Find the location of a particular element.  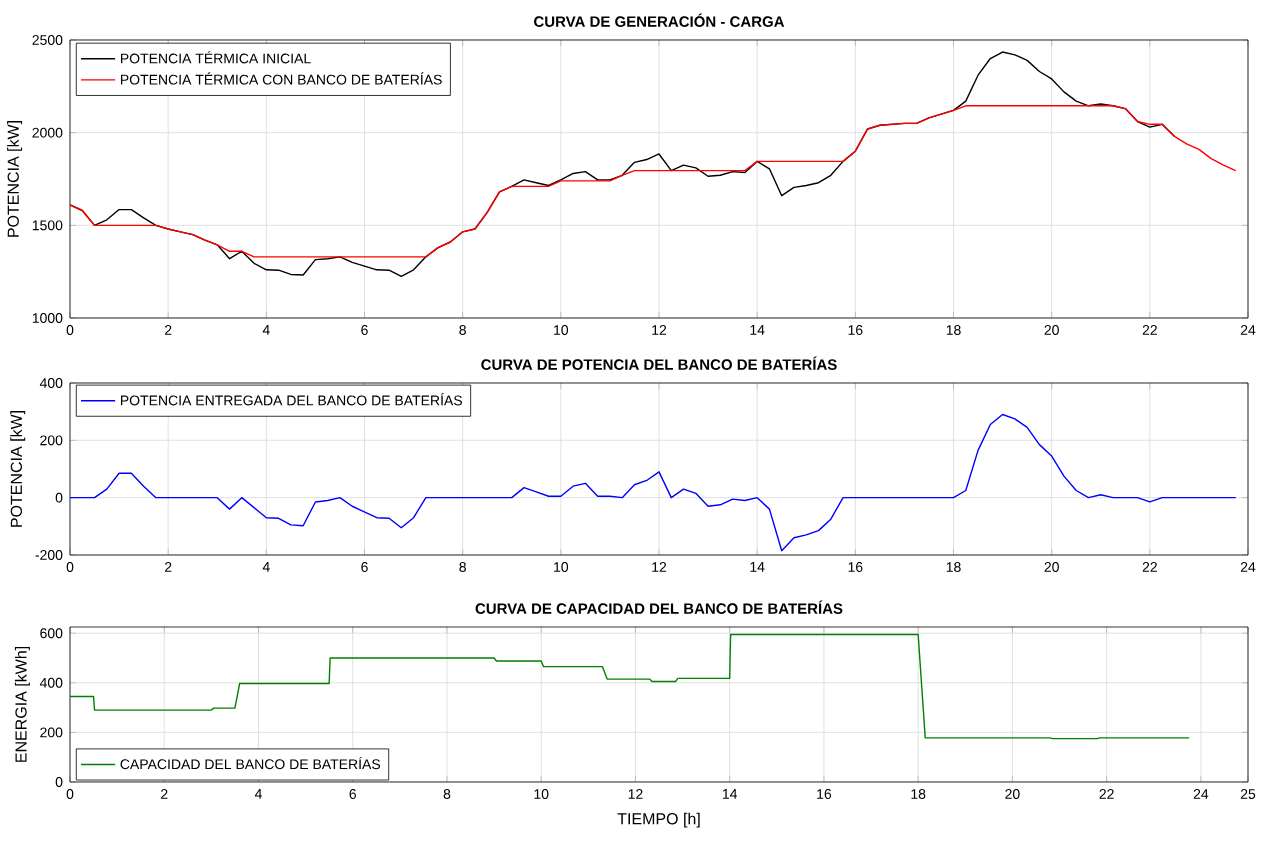

y-tick-label: 2000 is located at coordinates (47, 132).